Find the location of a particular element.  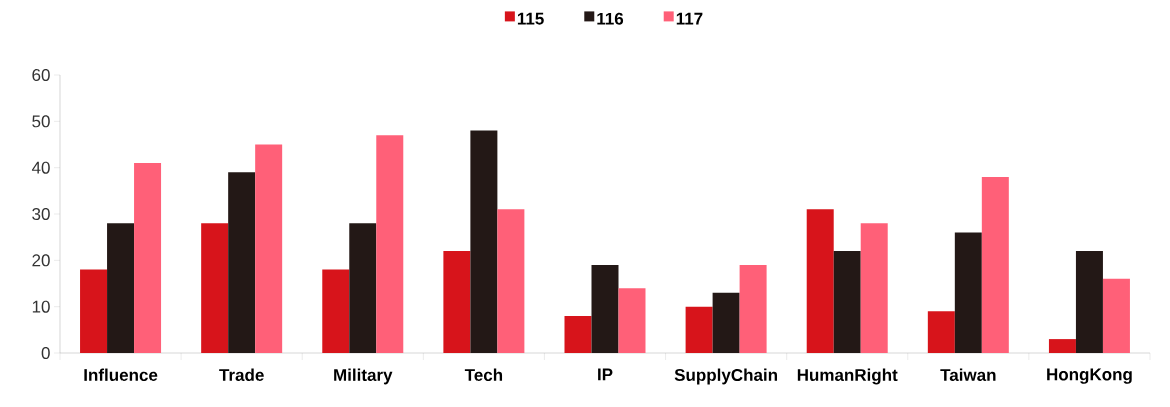

y-tick-label: 10 is located at coordinates (41, 306).